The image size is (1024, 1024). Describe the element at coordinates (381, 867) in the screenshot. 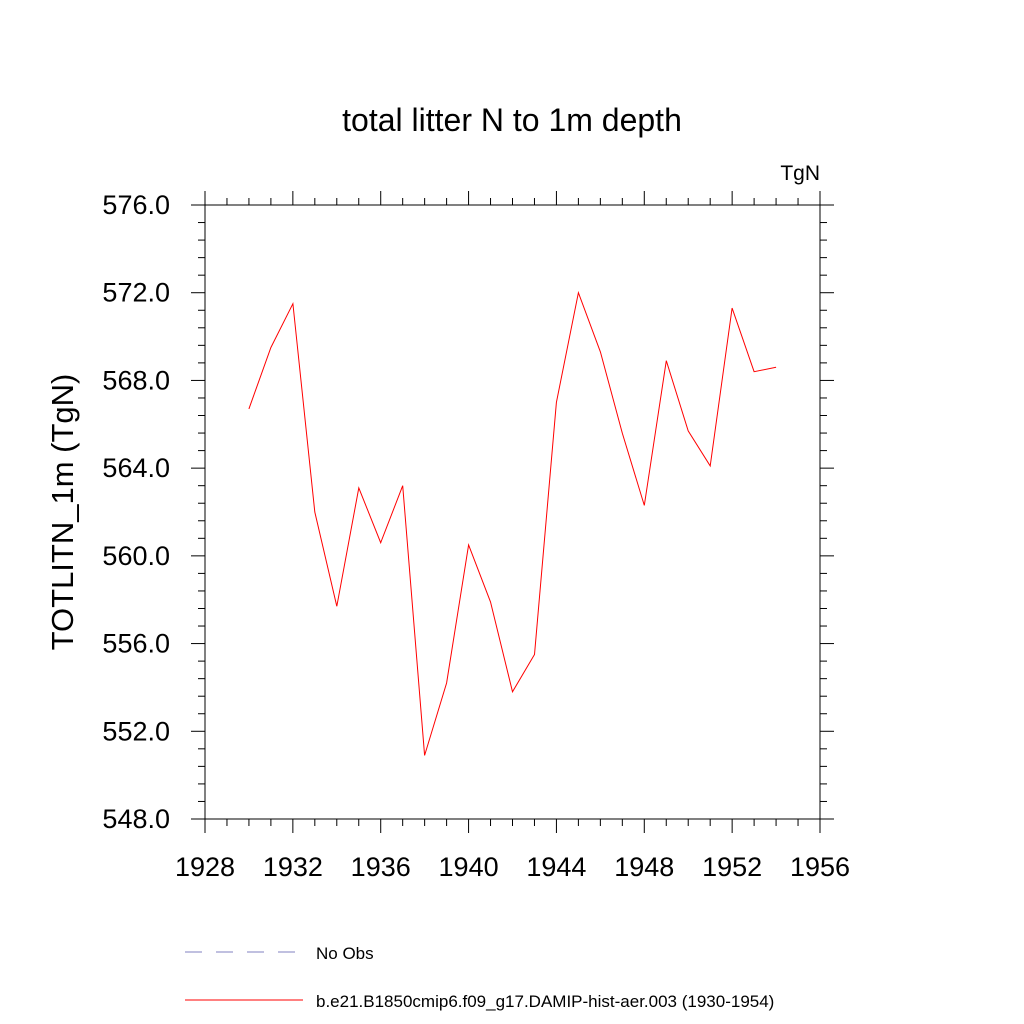

I see `x-tick-label: 1936` at that location.